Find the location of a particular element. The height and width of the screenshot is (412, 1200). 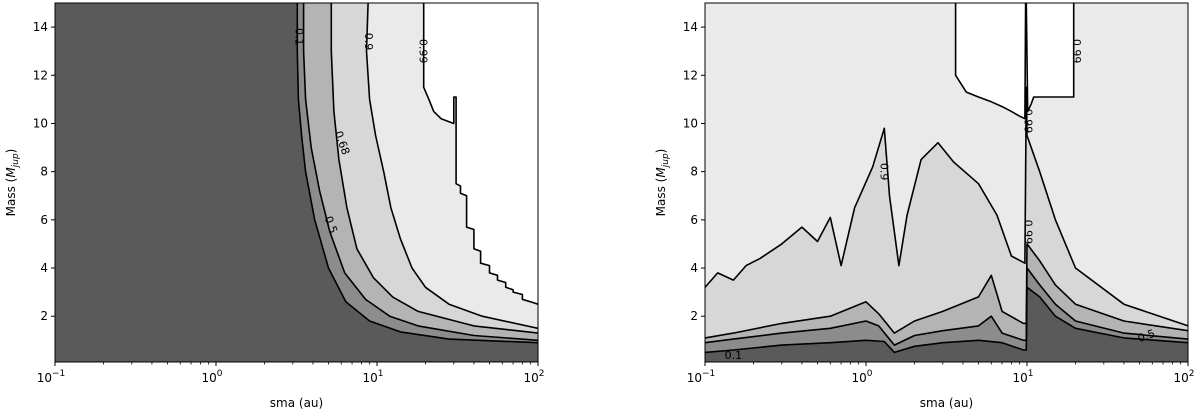

contour-line-0.5 is located at coordinates (946, 306).